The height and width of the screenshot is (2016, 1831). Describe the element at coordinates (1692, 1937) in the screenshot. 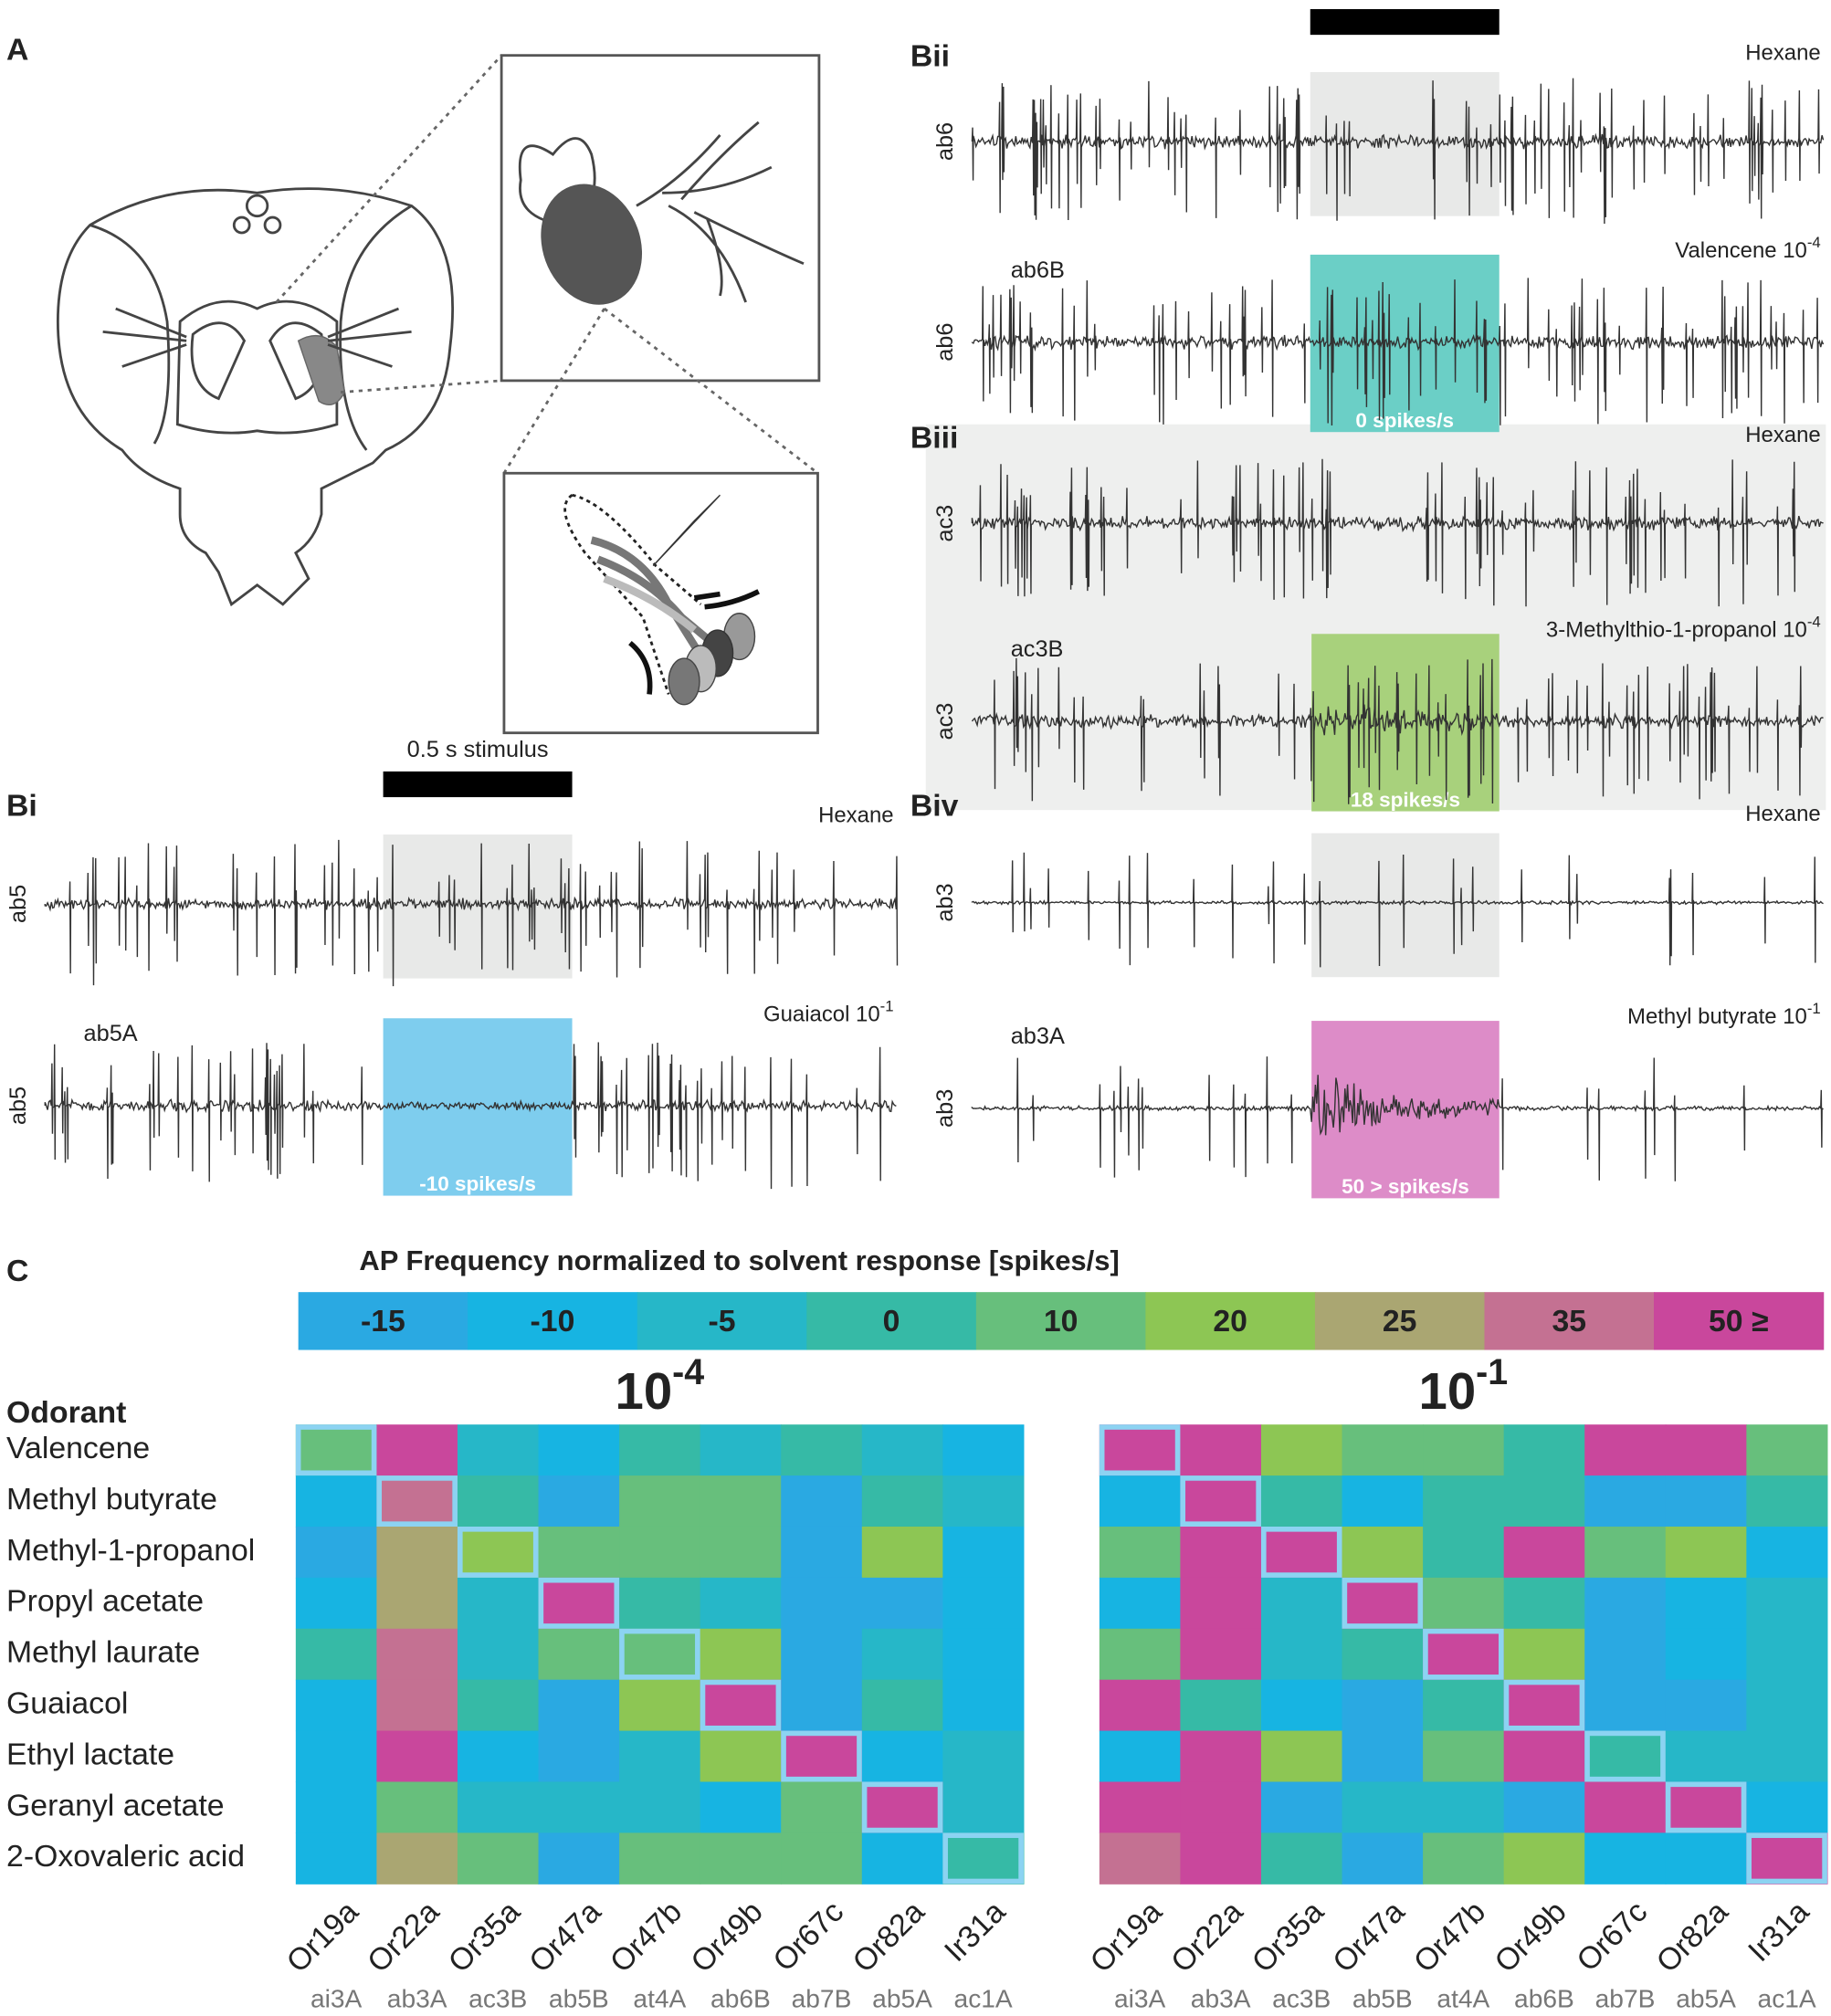

I see `receptor-label: Or82a` at that location.